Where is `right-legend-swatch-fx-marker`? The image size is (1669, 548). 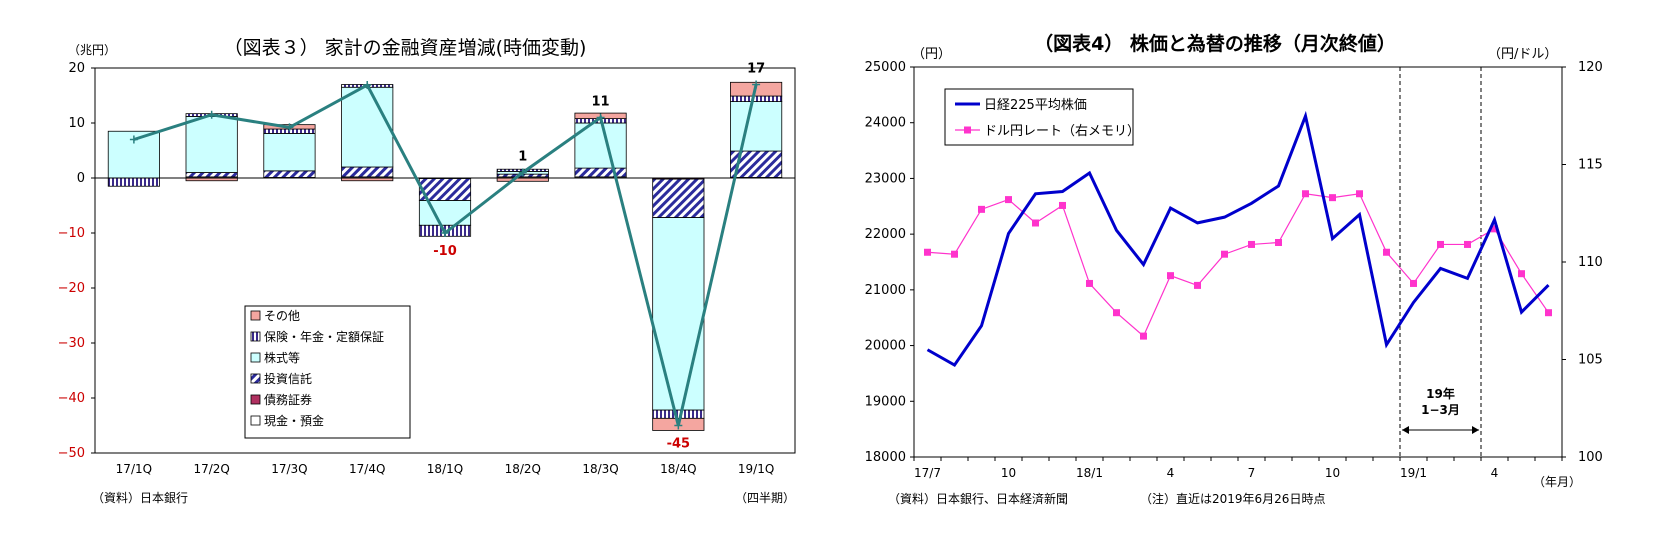
right-legend-swatch-fx-marker is located at coordinates (967, 130).